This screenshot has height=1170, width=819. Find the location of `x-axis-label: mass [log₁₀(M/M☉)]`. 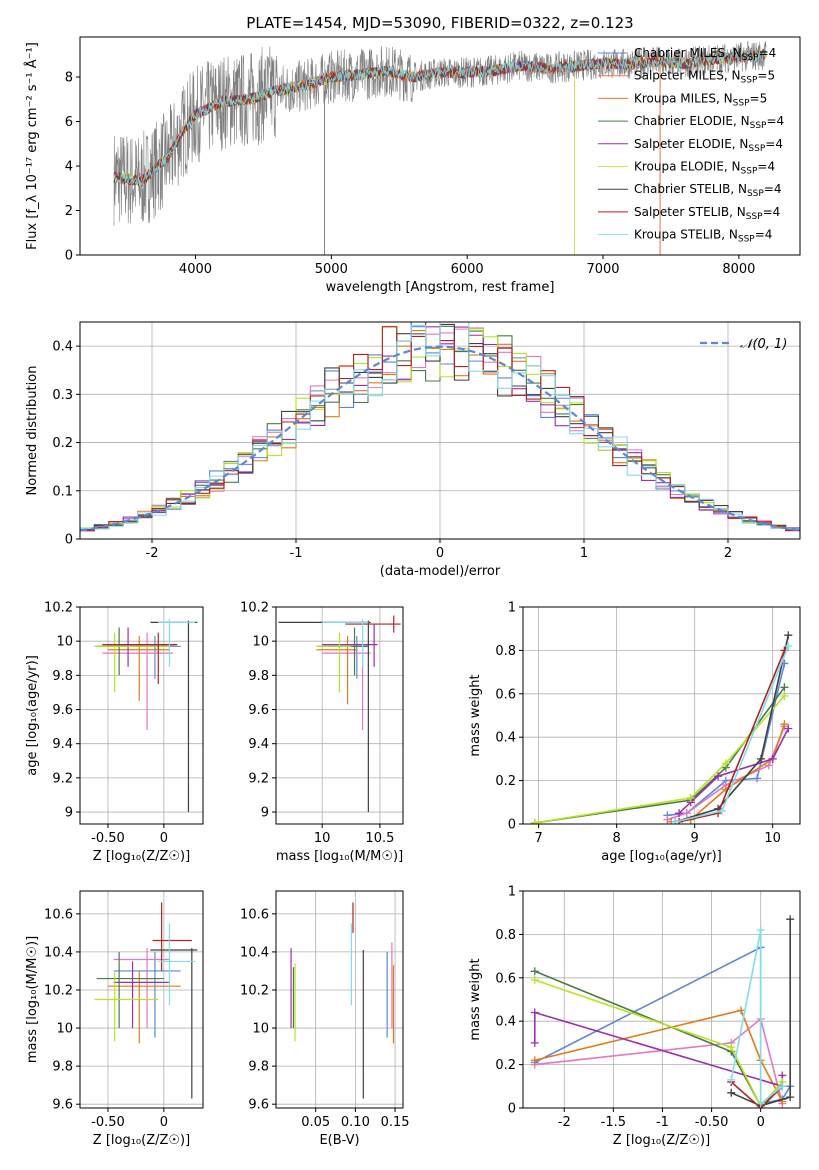

x-axis-label: mass [log₁₀(M/M☉)] is located at coordinates (339, 856).